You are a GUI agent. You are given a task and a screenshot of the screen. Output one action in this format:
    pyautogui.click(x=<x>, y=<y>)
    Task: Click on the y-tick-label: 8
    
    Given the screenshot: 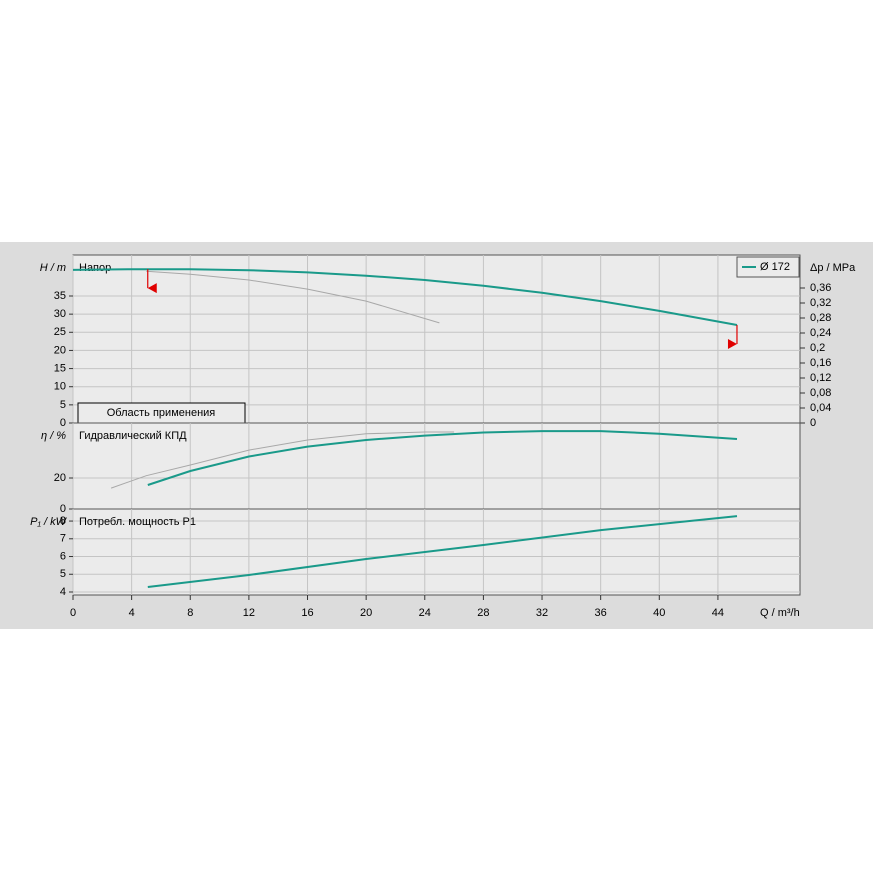 What is the action you would take?
    pyautogui.click(x=63, y=521)
    